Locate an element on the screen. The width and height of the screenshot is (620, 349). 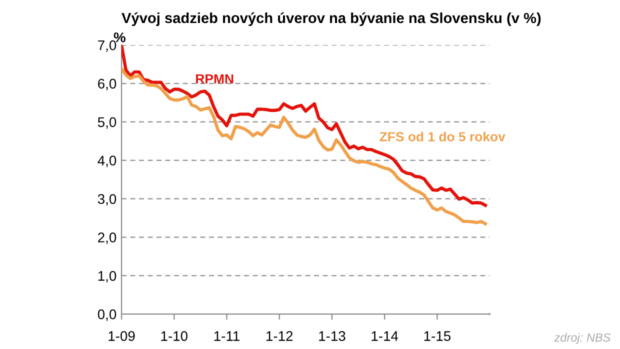
y-tick-label: 3,0 is located at coordinates (107, 200).